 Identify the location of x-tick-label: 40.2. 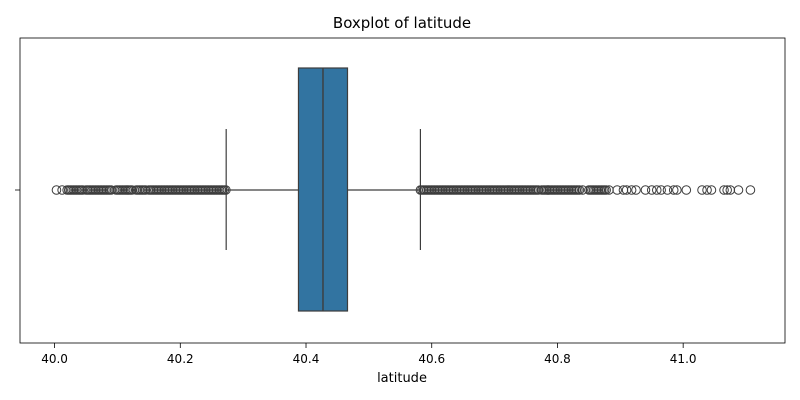
(180, 359).